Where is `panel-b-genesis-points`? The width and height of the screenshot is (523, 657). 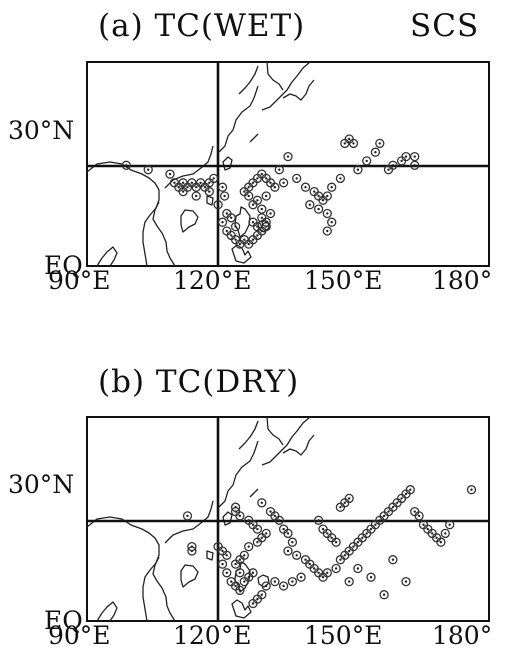
panel-b-genesis-points is located at coordinates (329, 547).